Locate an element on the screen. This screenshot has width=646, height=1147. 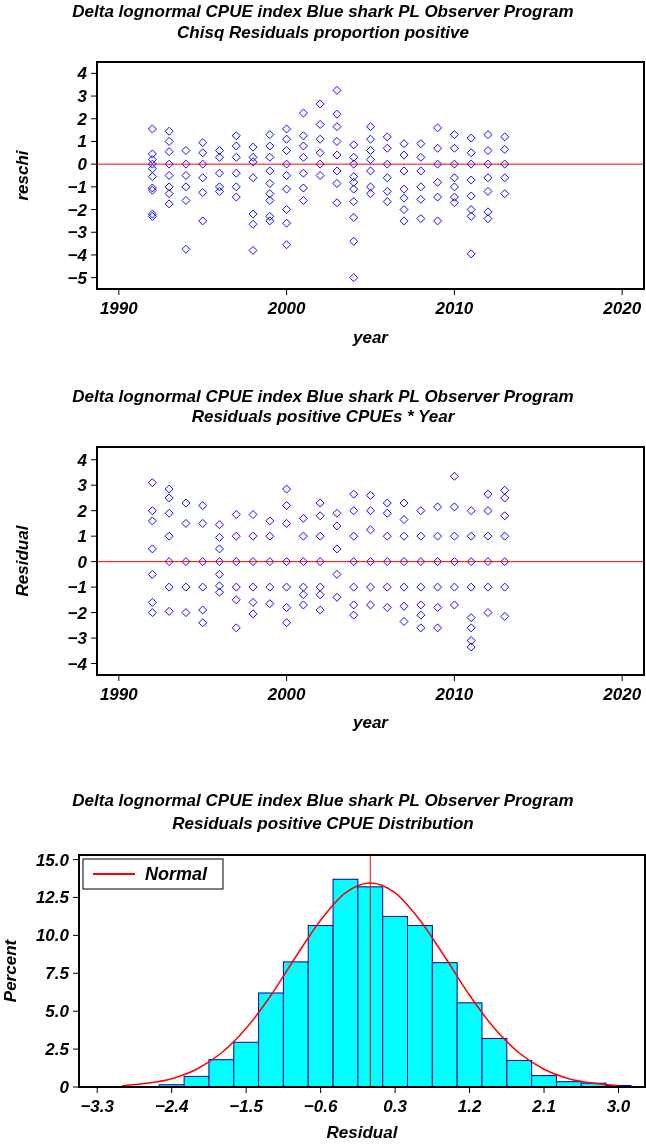
x-tick-label: −1.5 is located at coordinates (246, 1106).